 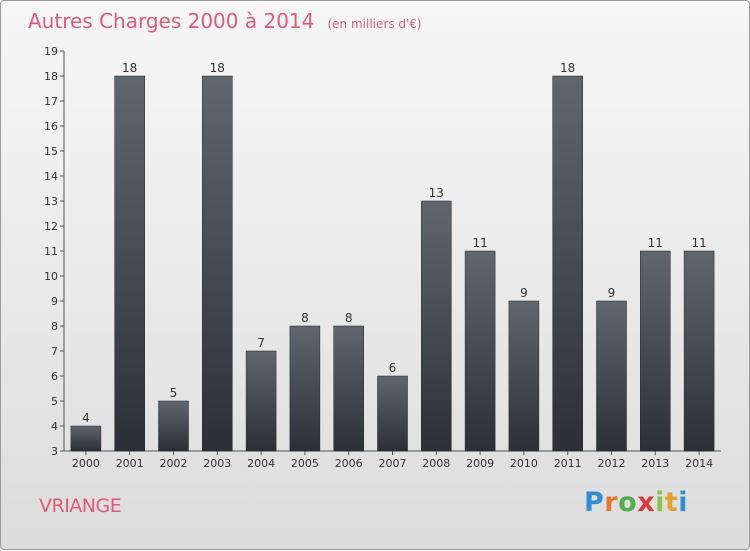 I want to click on data-label: 13, so click(x=436, y=193).